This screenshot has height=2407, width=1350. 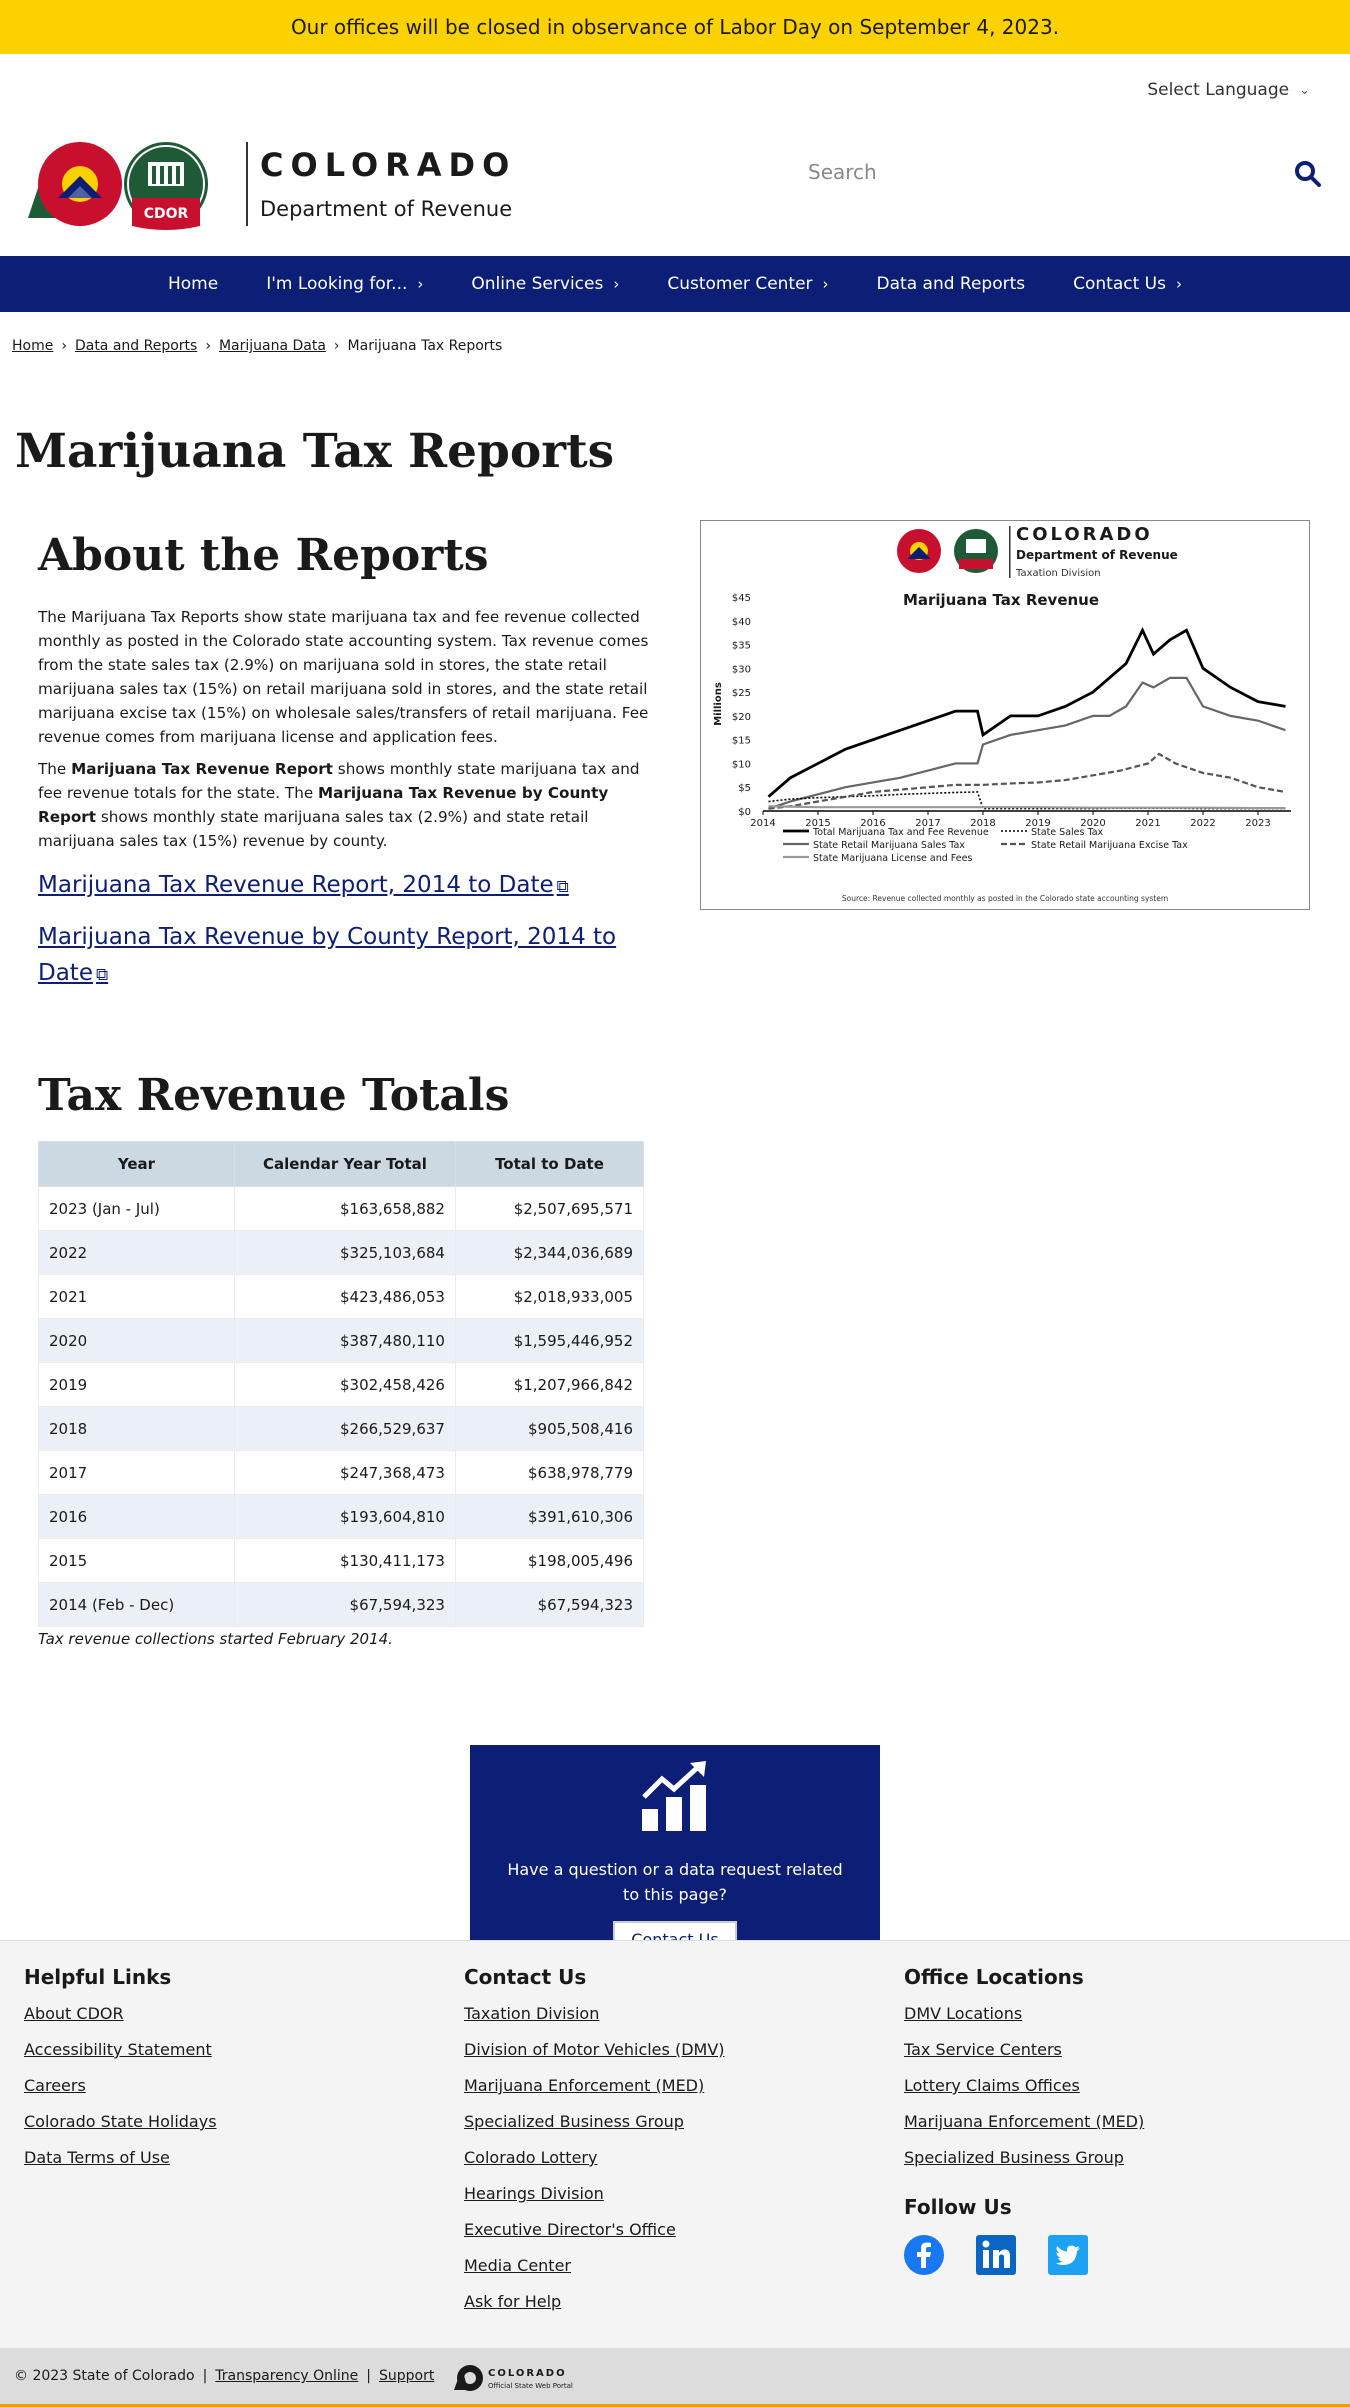 I want to click on chart-title: Marijuana Tax Revenue, so click(x=1001, y=600).